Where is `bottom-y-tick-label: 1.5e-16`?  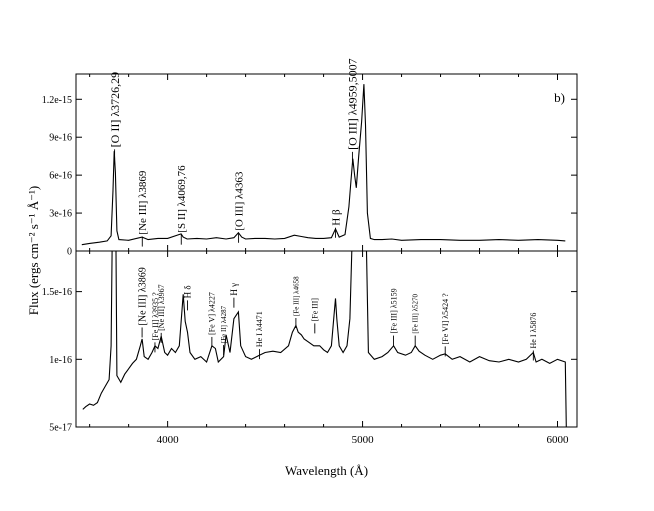
bottom-y-tick-label: 1.5e-16 is located at coordinates (57, 292).